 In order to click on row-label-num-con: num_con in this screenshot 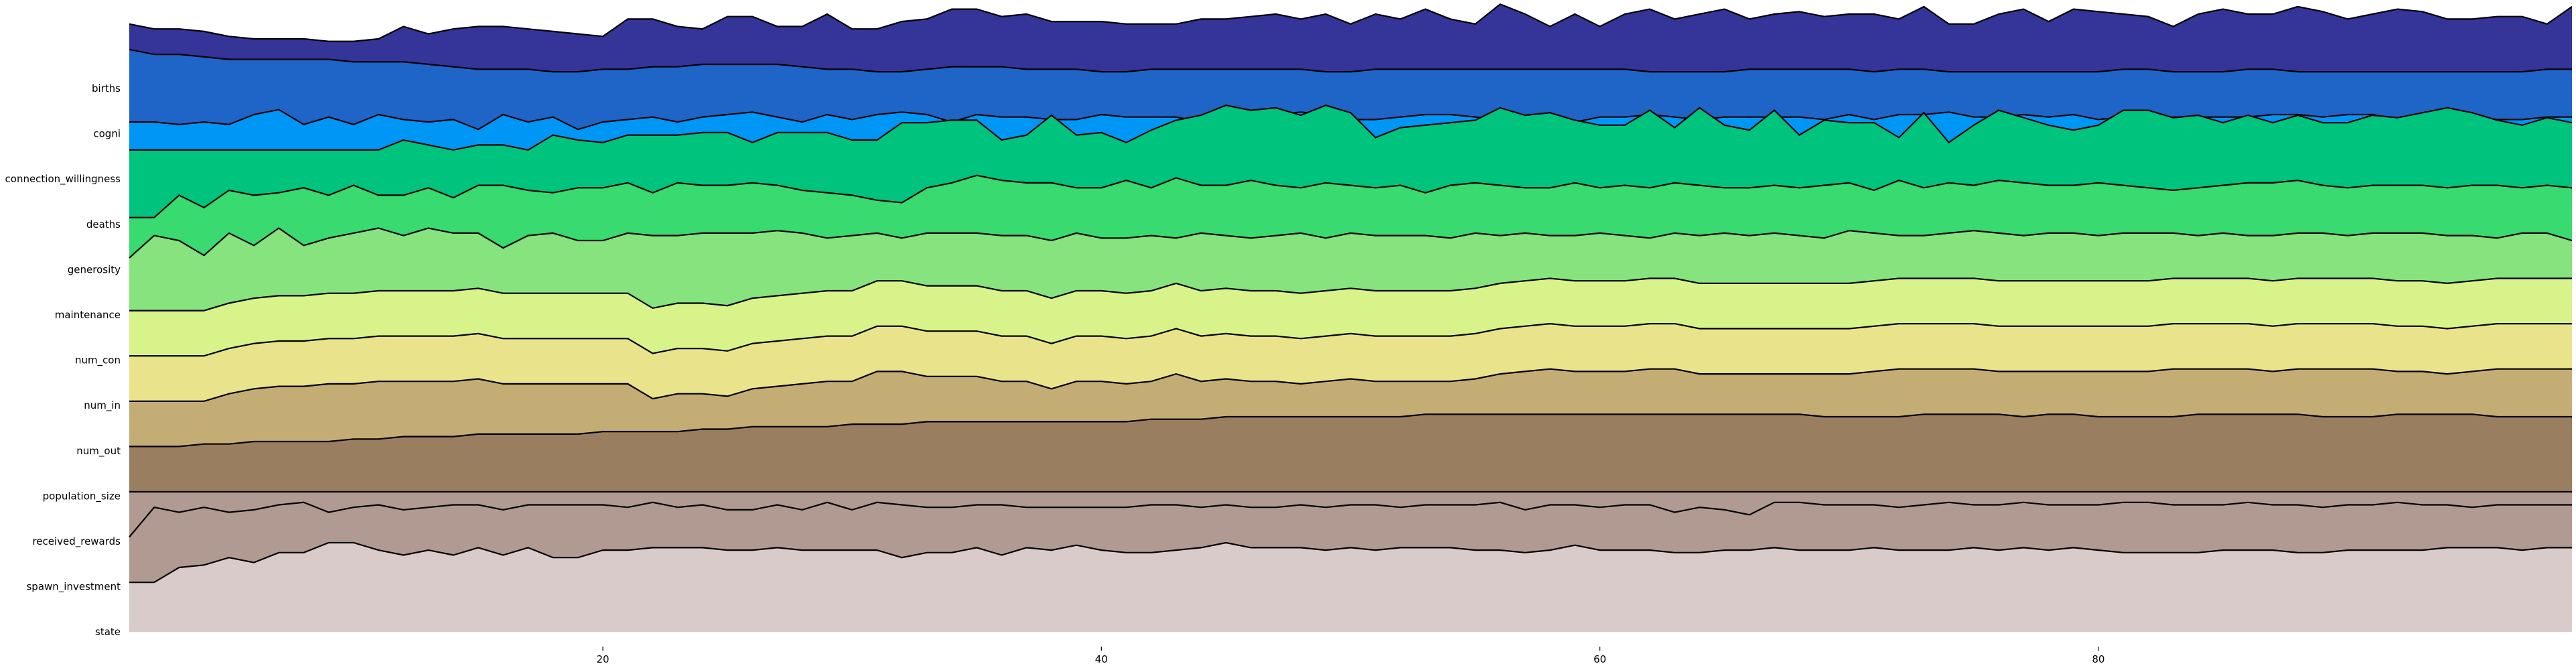, I will do `click(98, 361)`.